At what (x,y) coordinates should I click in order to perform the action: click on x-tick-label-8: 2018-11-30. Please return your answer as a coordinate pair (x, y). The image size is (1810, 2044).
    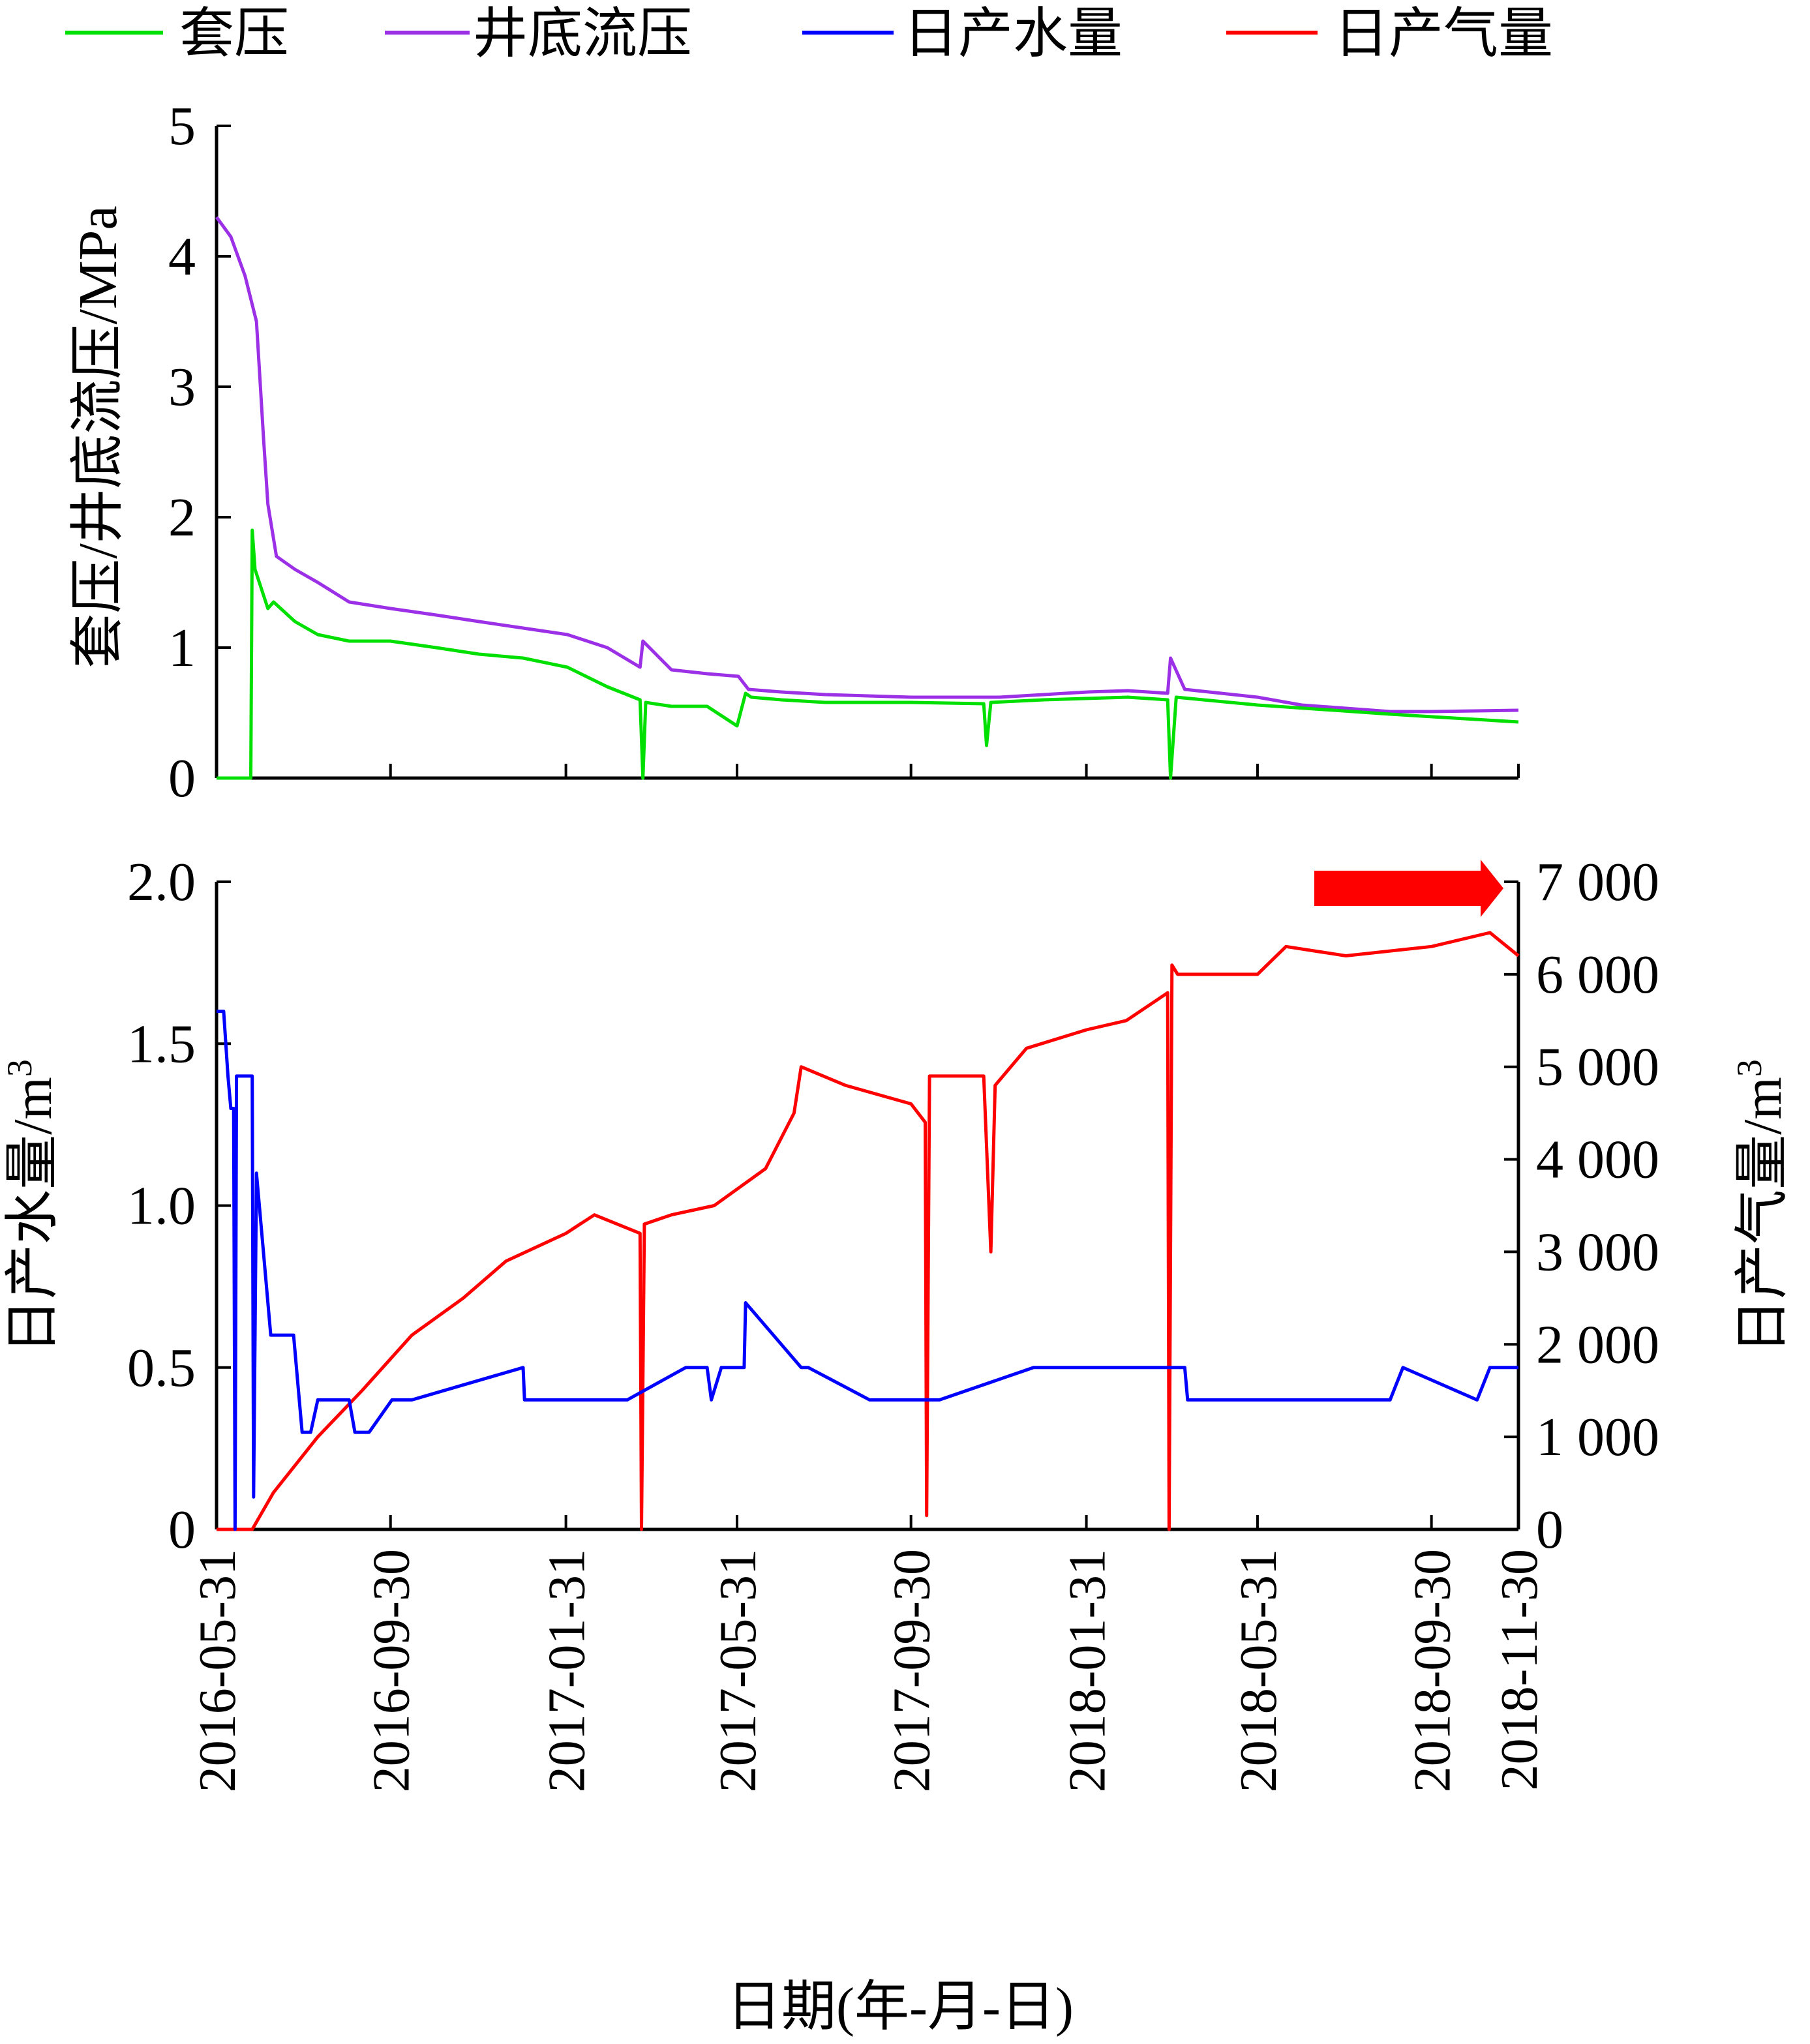
    Looking at the image, I should click on (1519, 1669).